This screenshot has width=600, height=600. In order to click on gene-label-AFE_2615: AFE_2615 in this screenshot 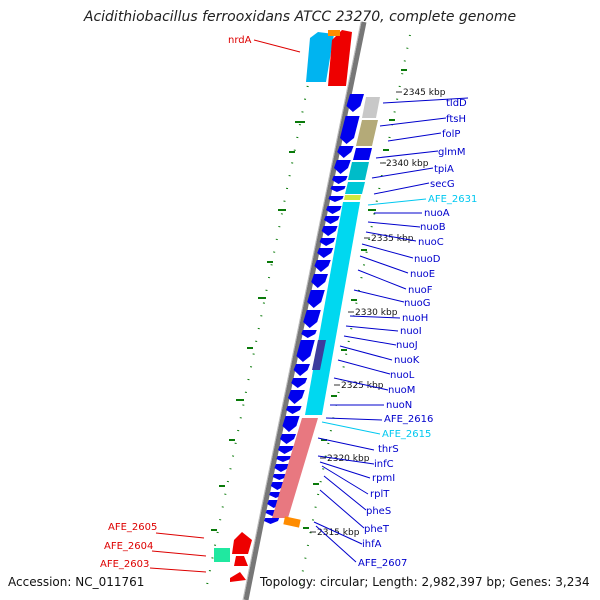, I will do `click(406, 434)`.